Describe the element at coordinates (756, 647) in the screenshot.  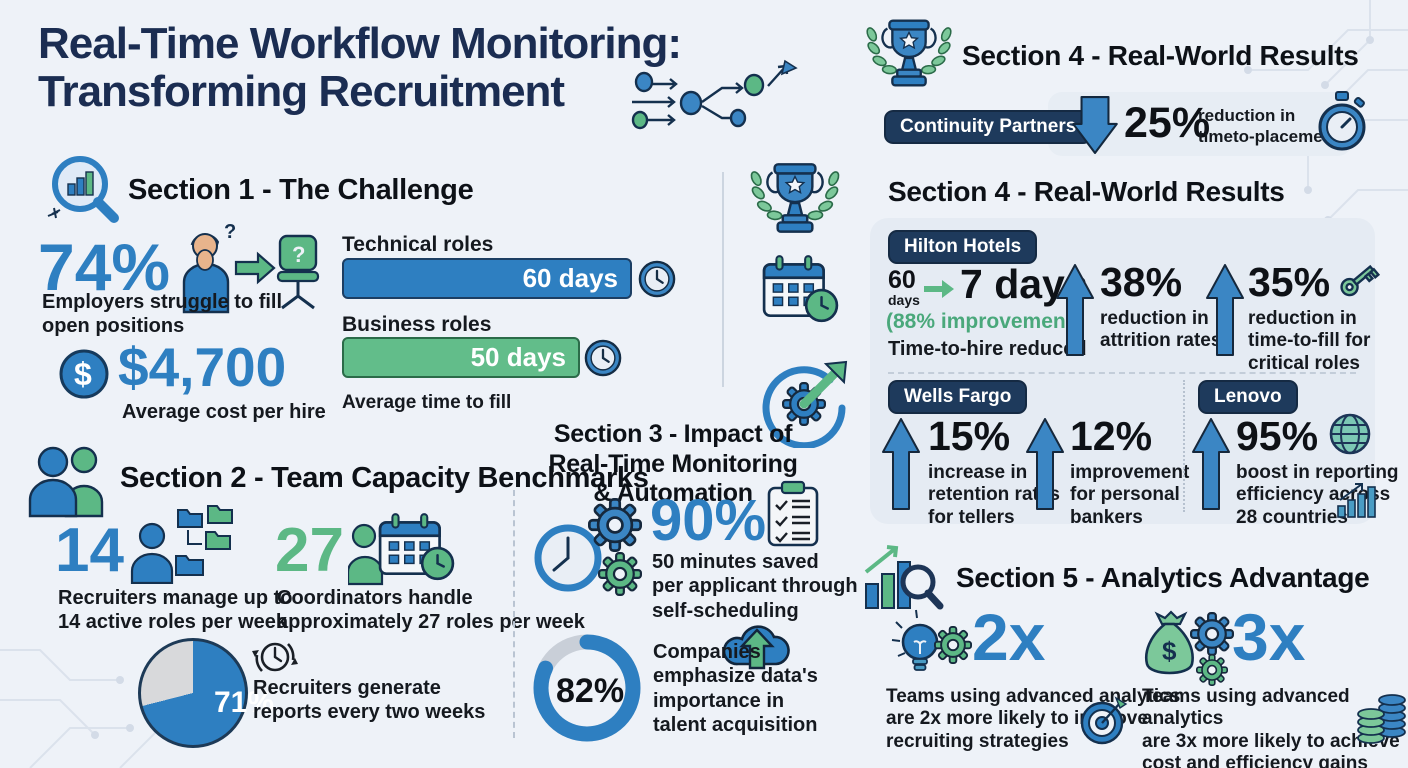
I see `cloud-upload-icon` at that location.